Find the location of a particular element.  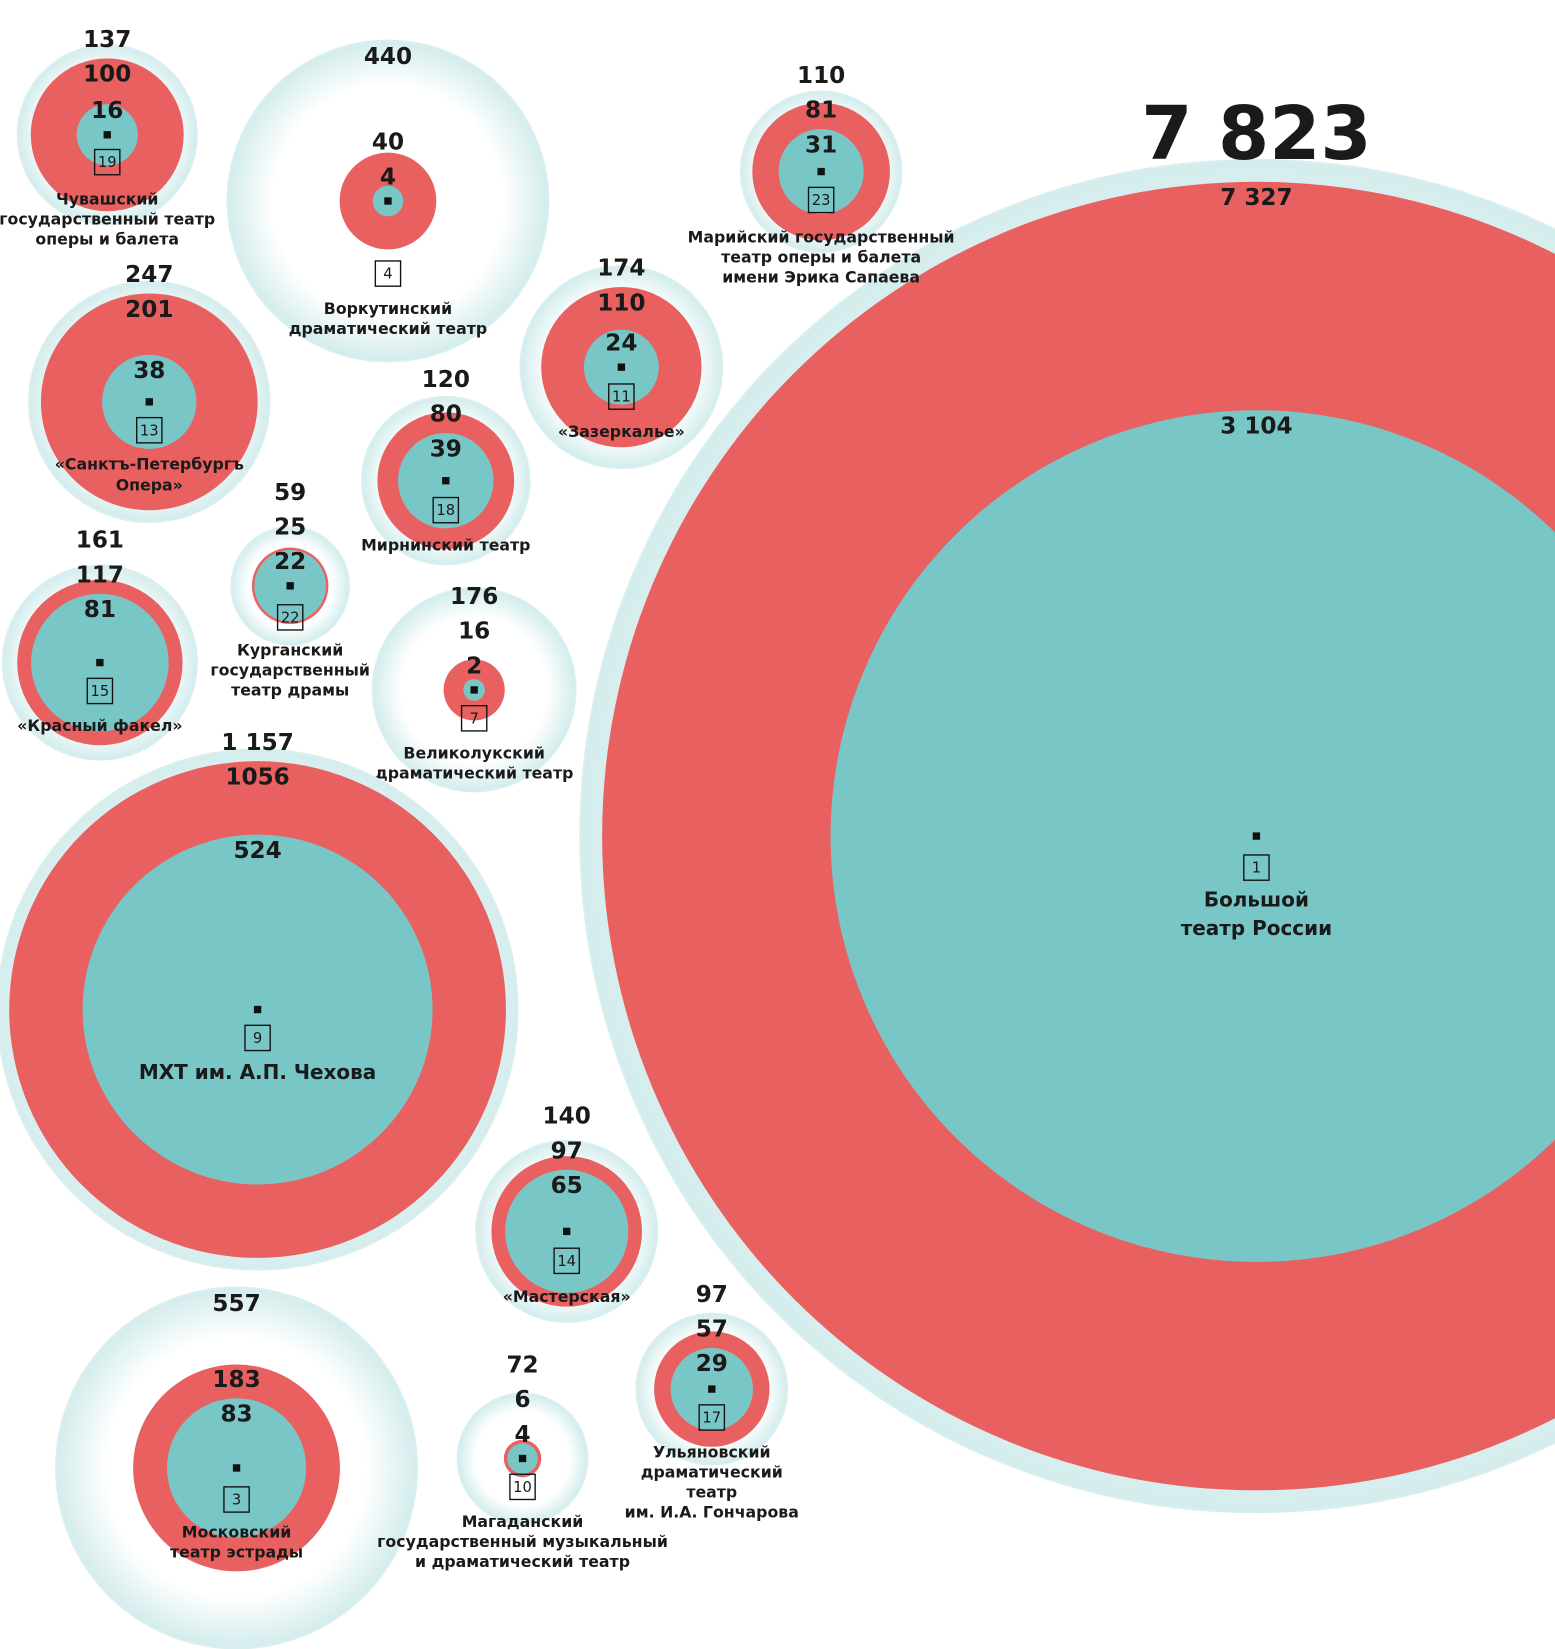

rank-label: 9 is located at coordinates (257, 1038).